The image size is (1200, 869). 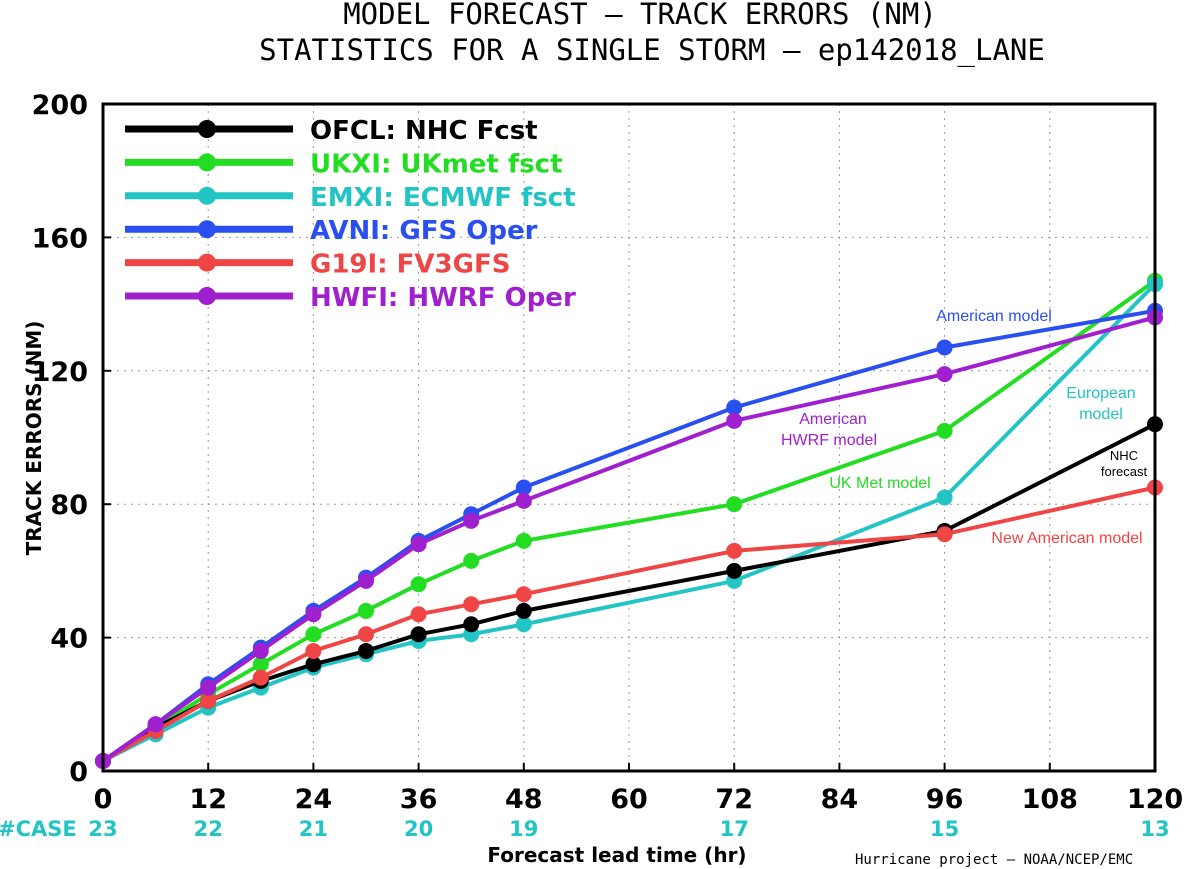 What do you see at coordinates (945, 799) in the screenshot?
I see `x-tick-label: 96` at bounding box center [945, 799].